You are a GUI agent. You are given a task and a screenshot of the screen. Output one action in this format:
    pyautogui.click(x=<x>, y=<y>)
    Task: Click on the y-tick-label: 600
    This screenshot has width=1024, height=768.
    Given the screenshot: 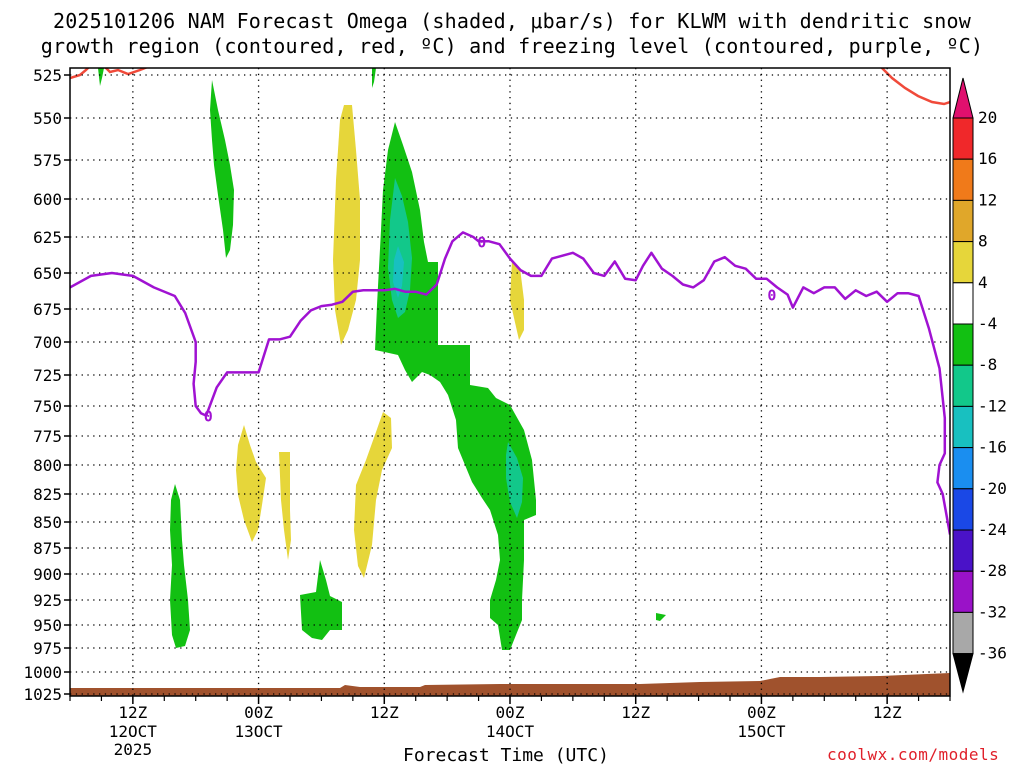 What is the action you would take?
    pyautogui.click(x=47, y=199)
    